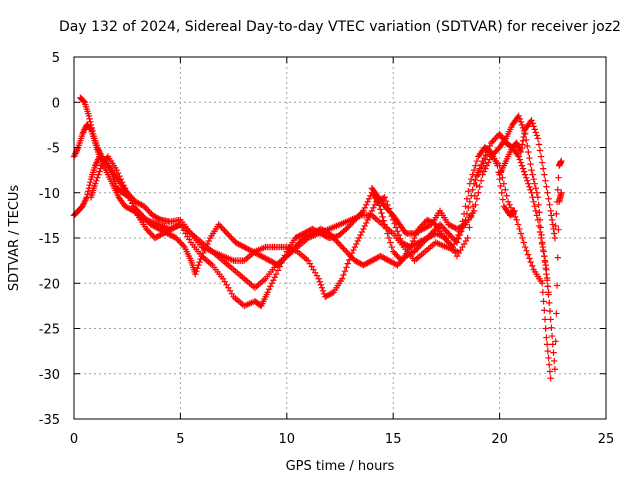  I want to click on y-tick-label: -35, so click(49, 420).